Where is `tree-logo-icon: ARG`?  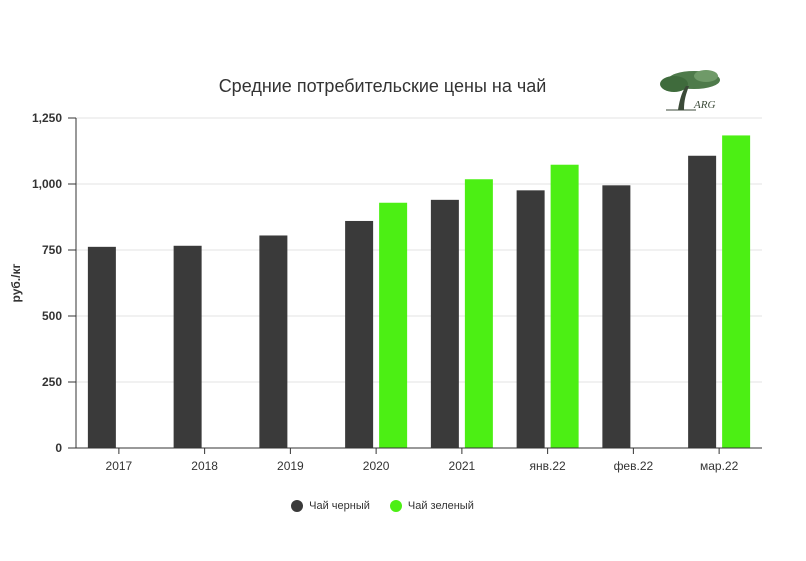
tree-logo-icon: ARG is located at coordinates (690, 90).